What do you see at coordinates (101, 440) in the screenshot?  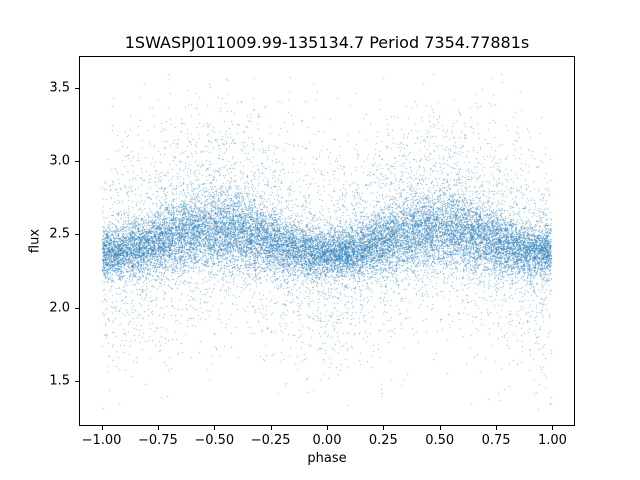 I see `x-tick-label: −1.00` at bounding box center [101, 440].